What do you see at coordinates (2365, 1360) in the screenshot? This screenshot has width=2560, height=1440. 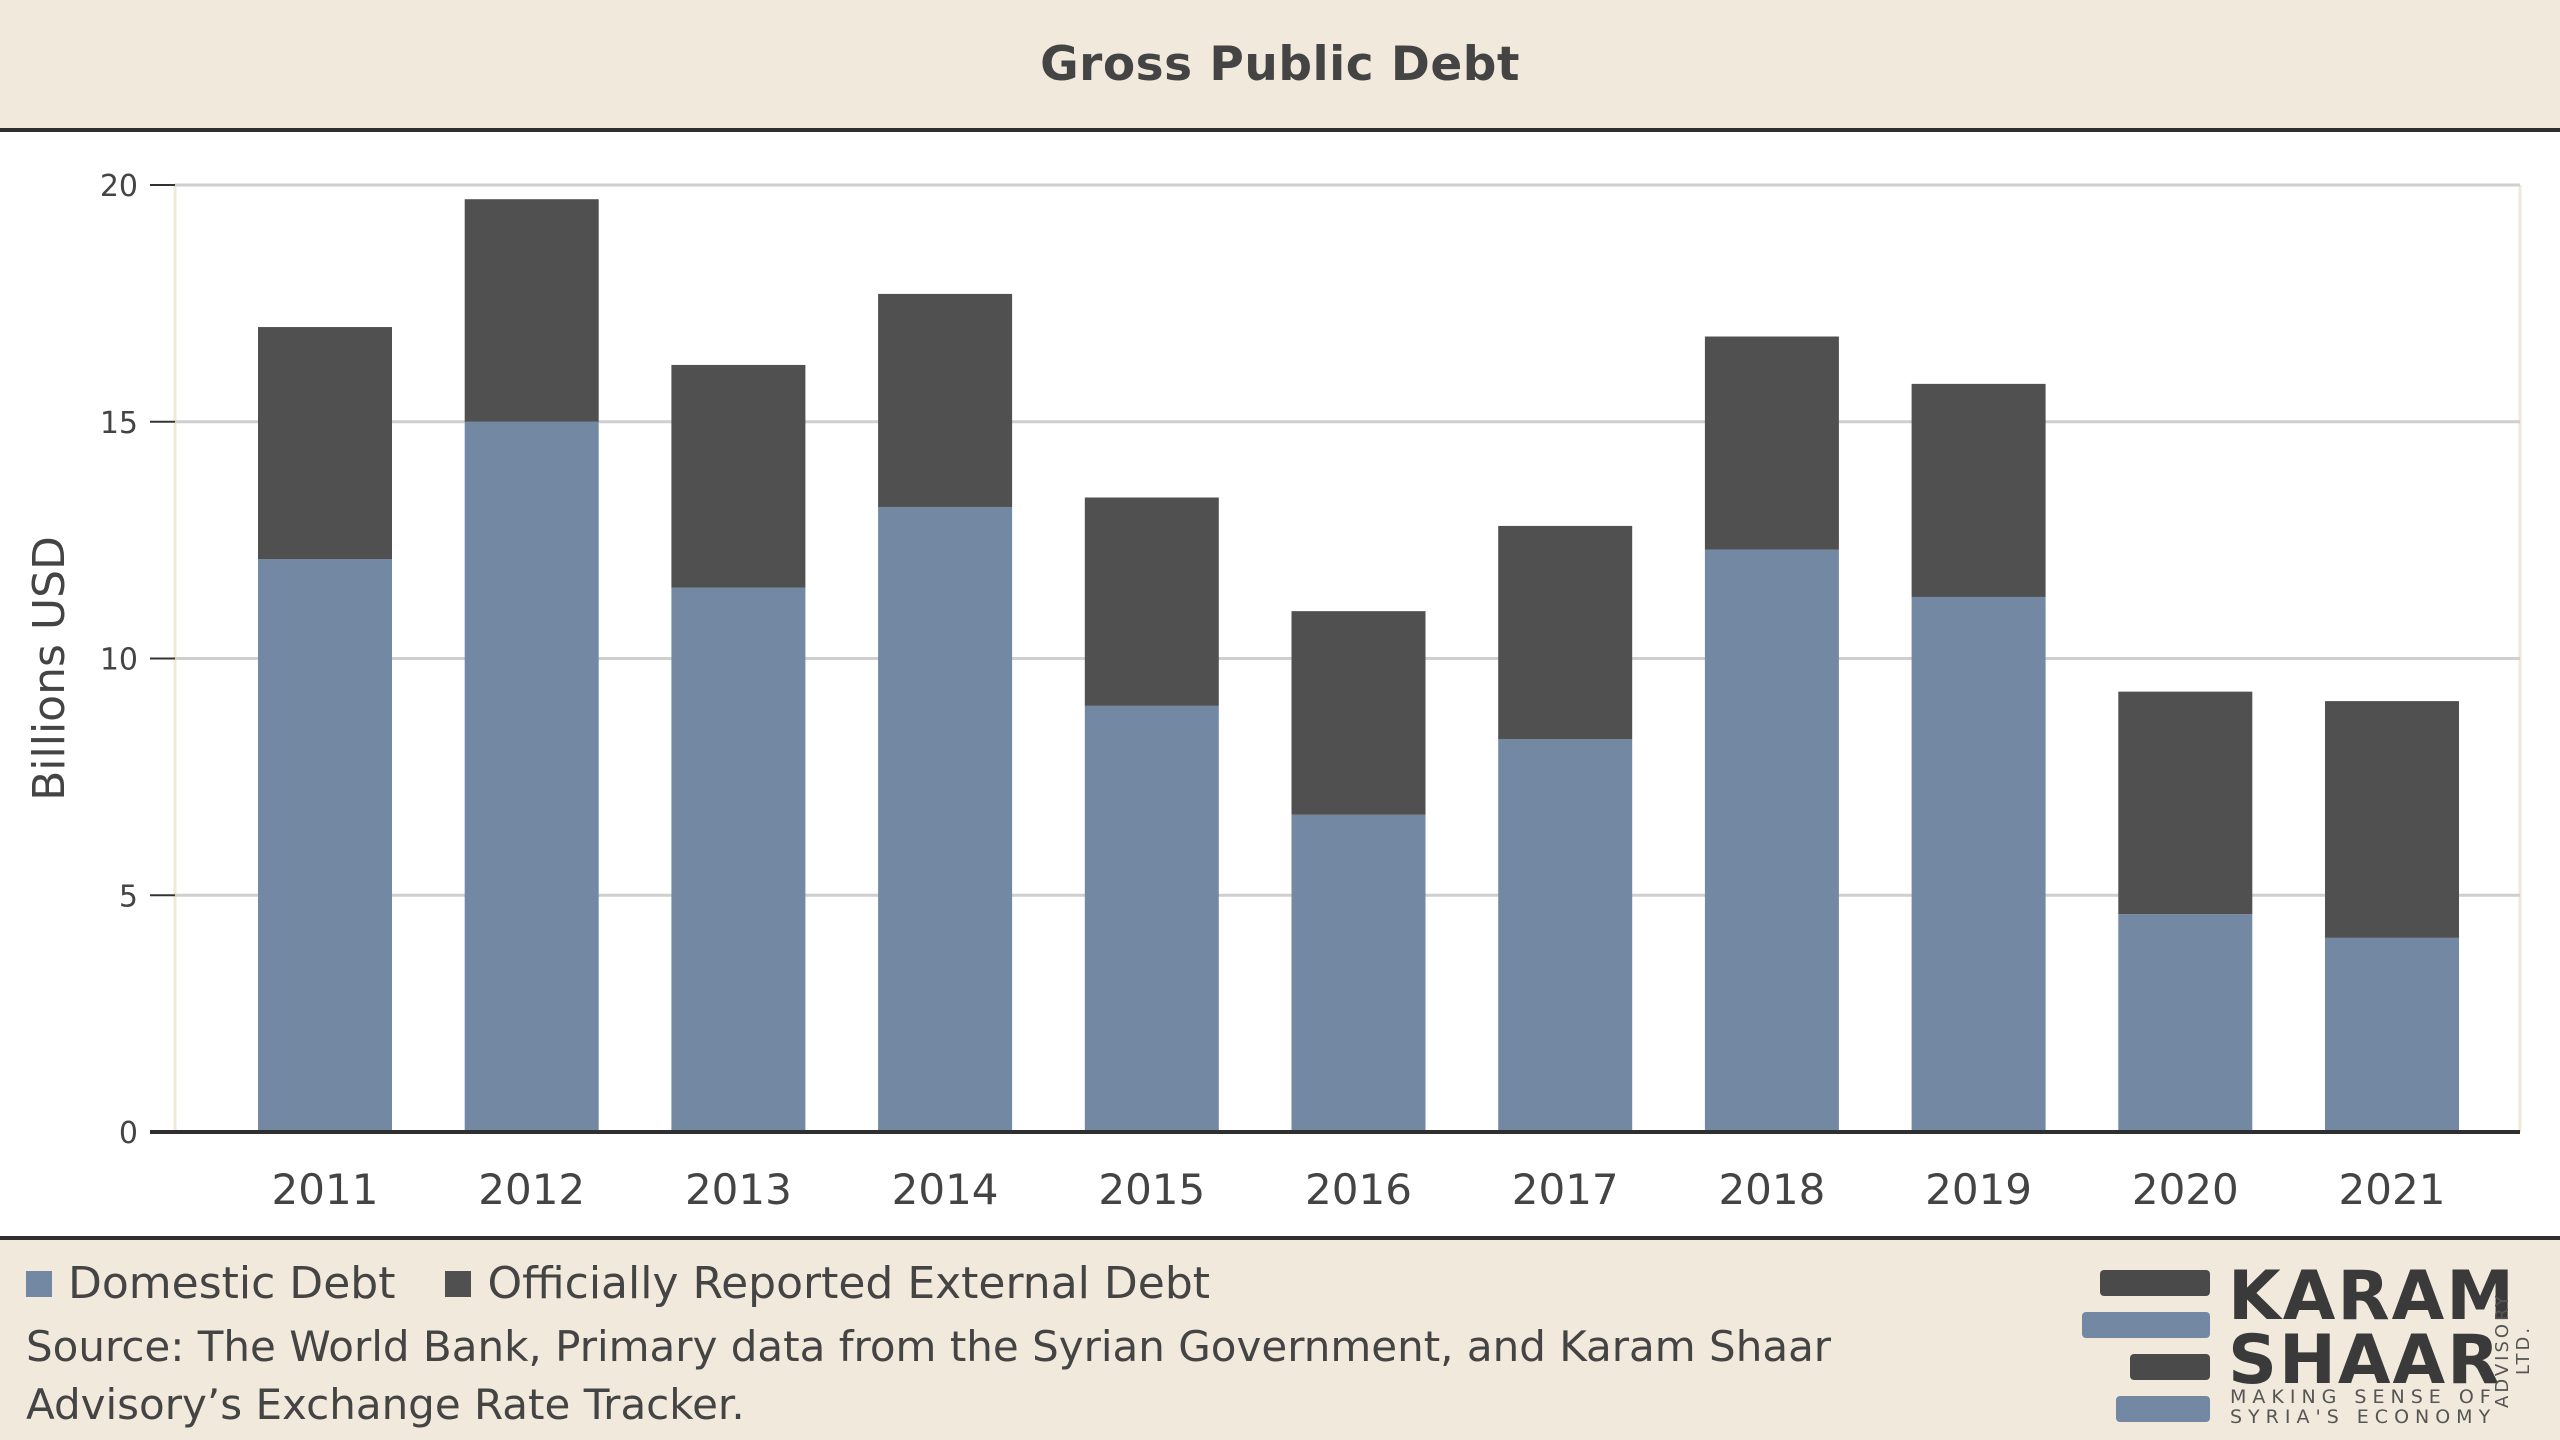 I see `logo-word-shaar: SHAAR` at bounding box center [2365, 1360].